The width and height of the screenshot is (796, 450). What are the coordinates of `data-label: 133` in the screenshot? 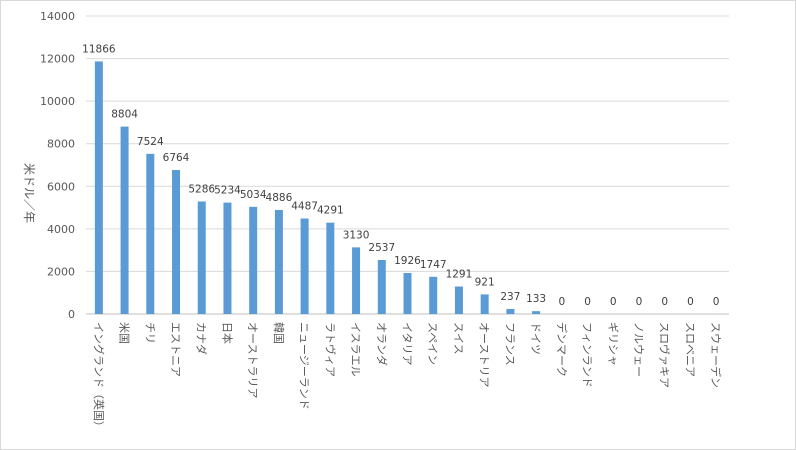 It's located at (536, 299).